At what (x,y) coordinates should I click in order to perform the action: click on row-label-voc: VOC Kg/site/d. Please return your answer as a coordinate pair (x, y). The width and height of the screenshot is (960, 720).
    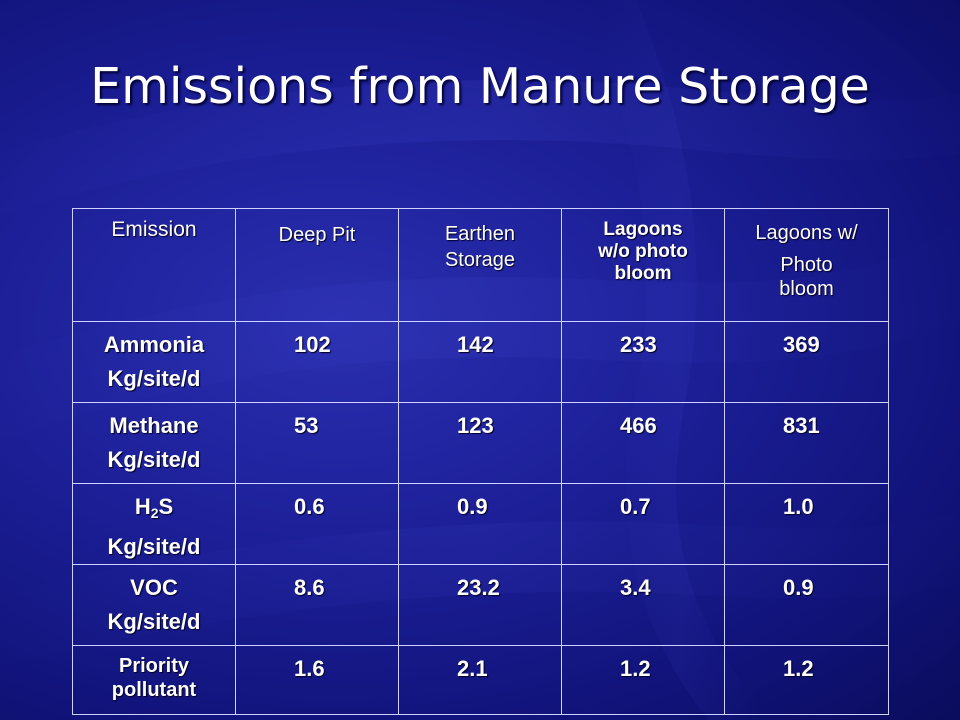
    Looking at the image, I should click on (154, 605).